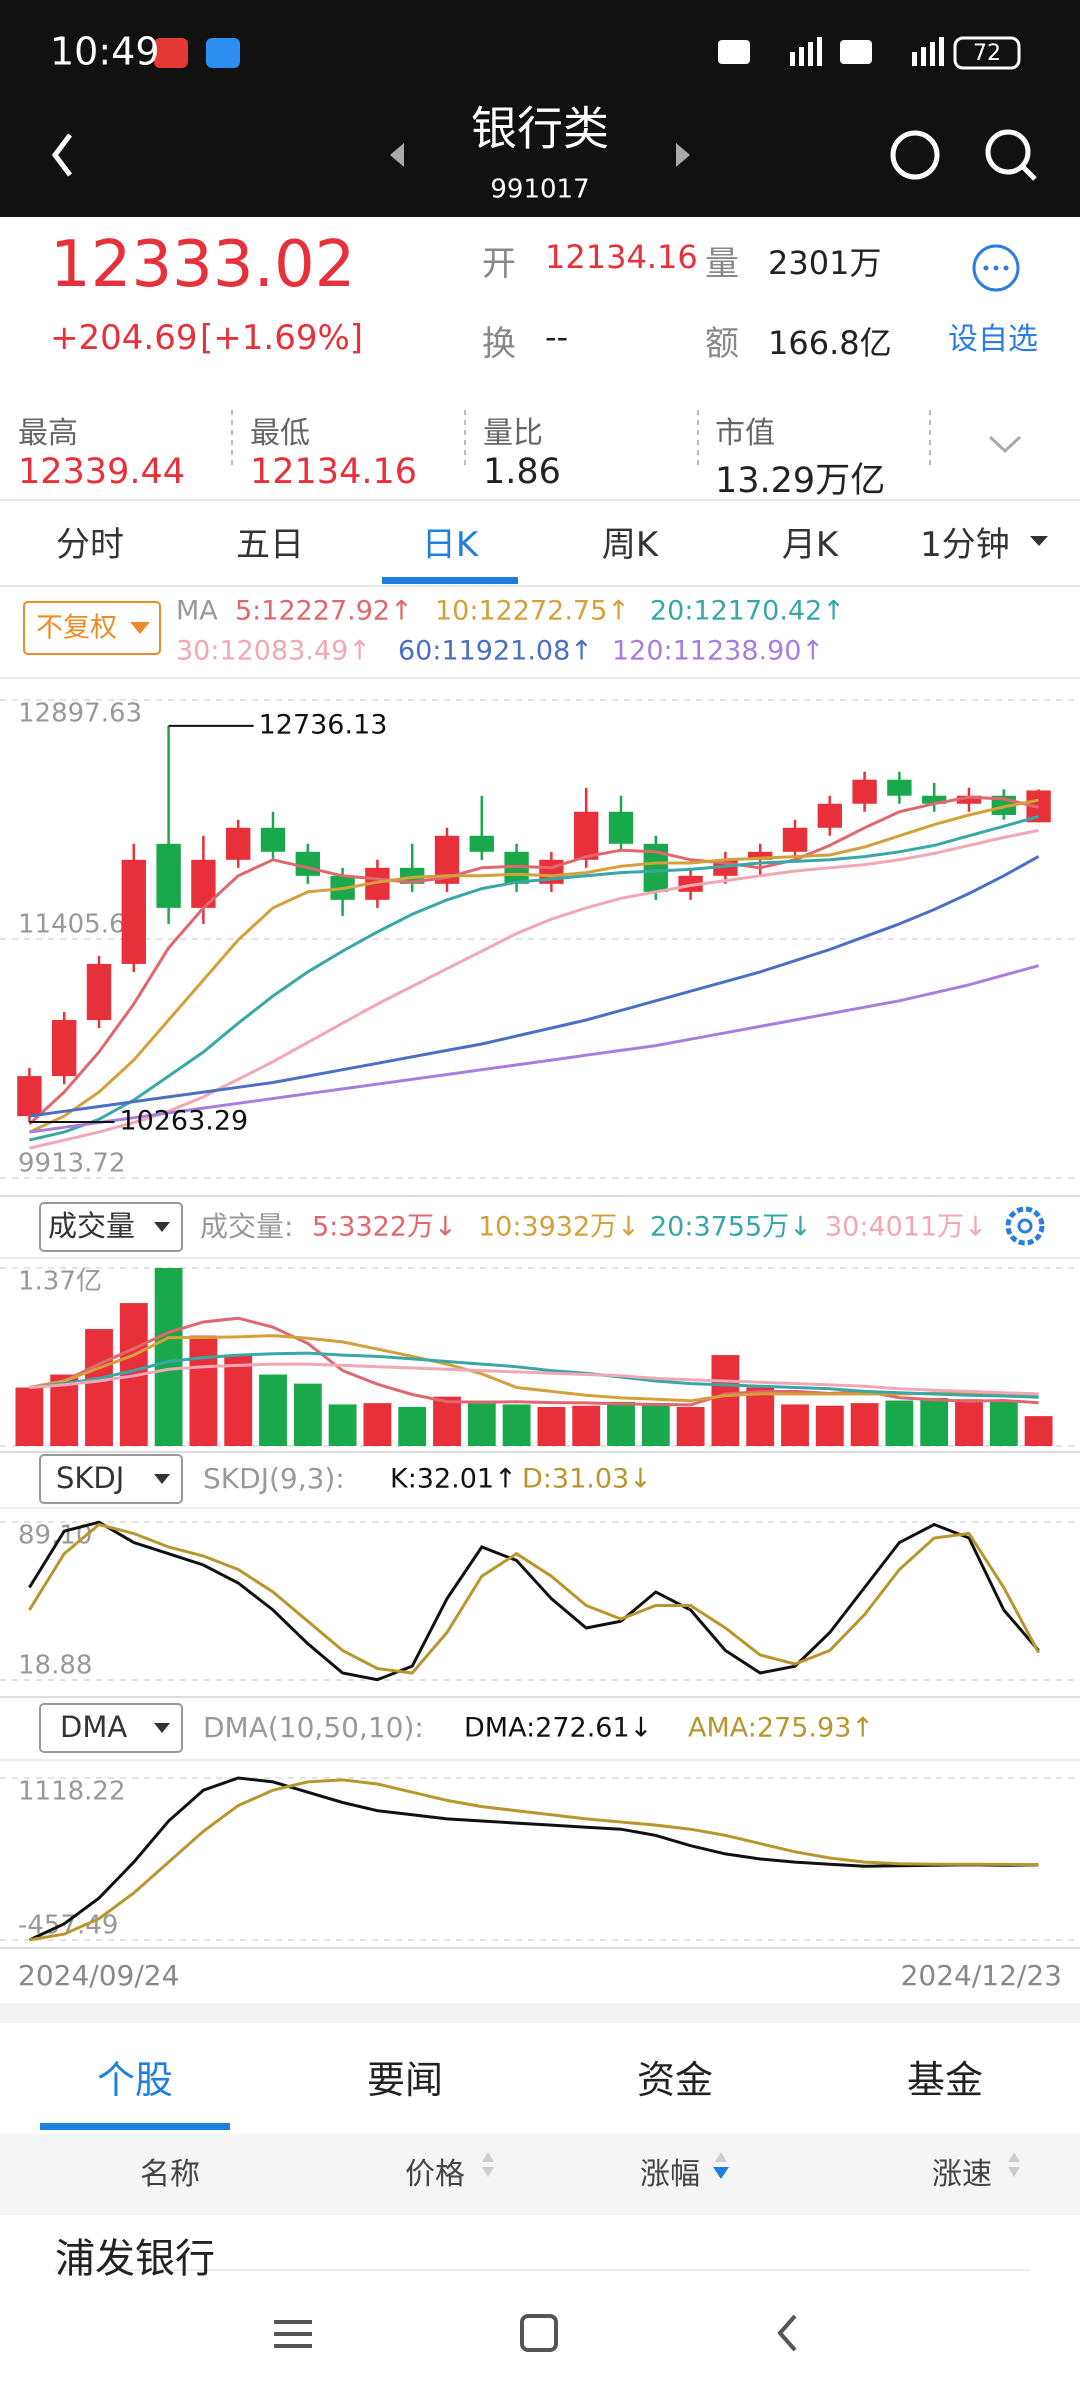 This screenshot has width=1080, height=2400. Describe the element at coordinates (246, 1226) in the screenshot. I see `volume-label: 成交量:` at that location.